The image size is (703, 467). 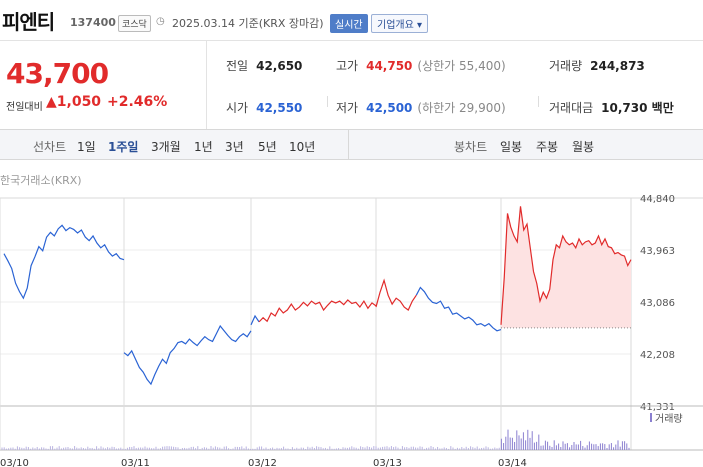 I want to click on tab-1d: 1일, so click(x=86, y=147).